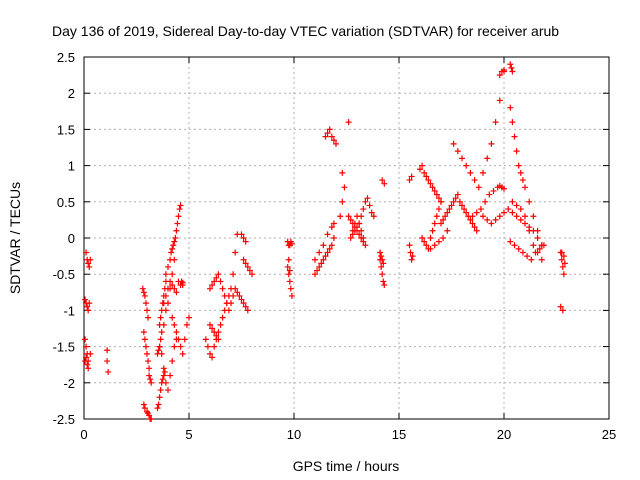 The height and width of the screenshot is (480, 640). What do you see at coordinates (69, 310) in the screenshot?
I see `y-tick-label: -1` at bounding box center [69, 310].